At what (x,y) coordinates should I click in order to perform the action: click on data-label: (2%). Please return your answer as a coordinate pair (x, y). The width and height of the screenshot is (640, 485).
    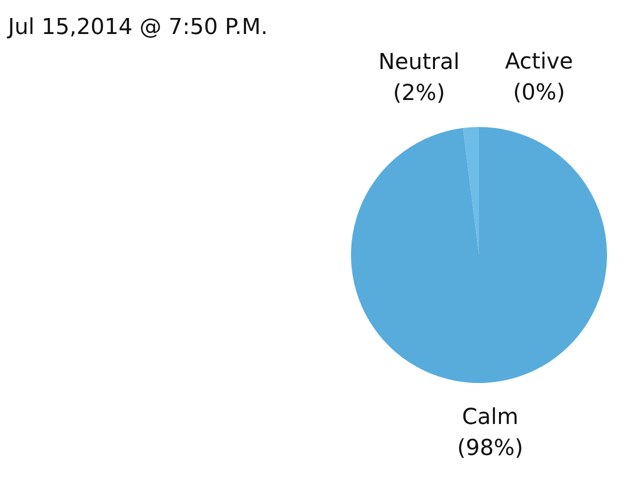
    Looking at the image, I should click on (419, 93).